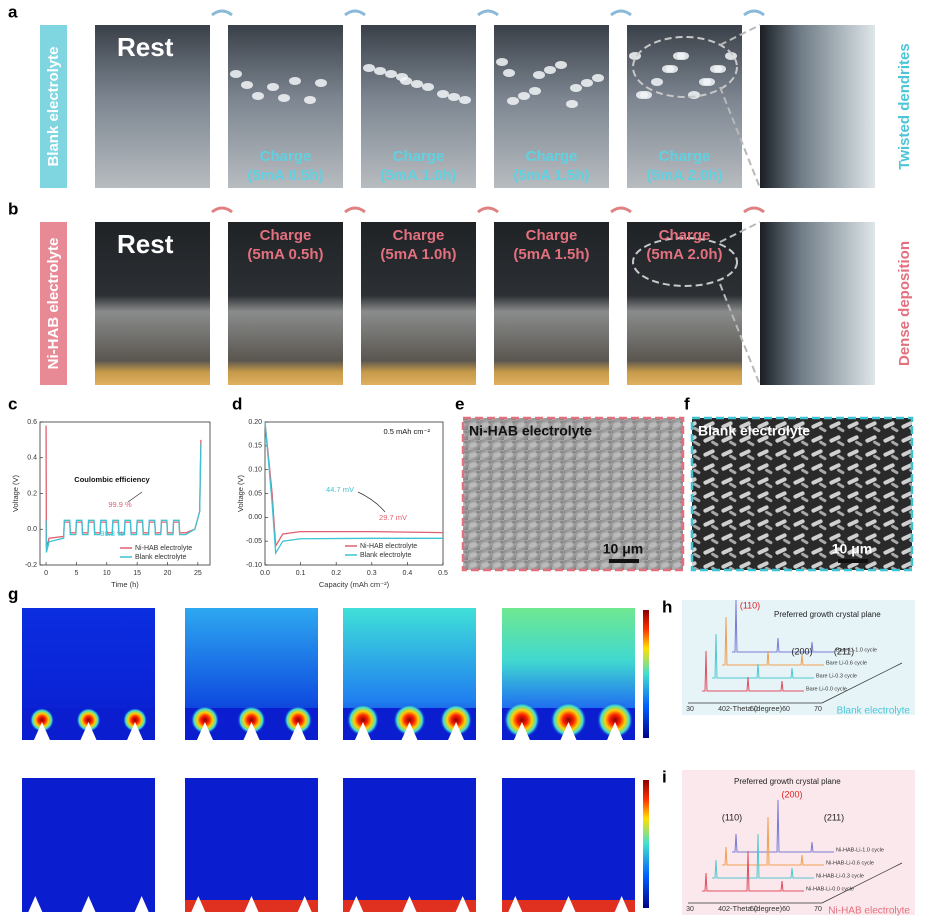 Image resolution: width=927 pixels, height=923 pixels. I want to click on x-tick-label: 0.1, so click(301, 573).